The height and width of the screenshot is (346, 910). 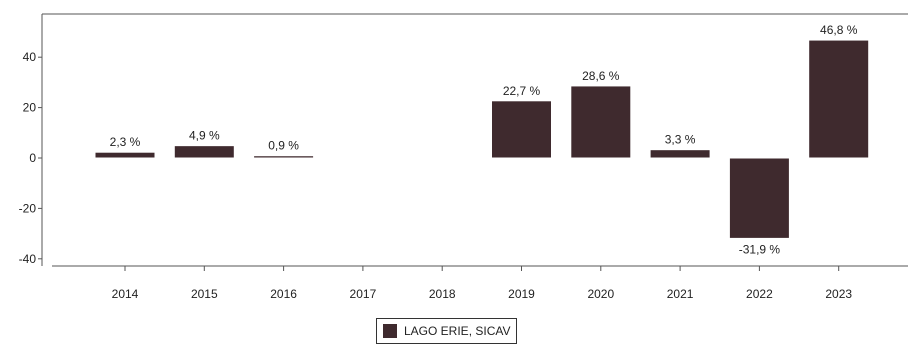 I want to click on x-tick-label: 2014, so click(x=125, y=294).